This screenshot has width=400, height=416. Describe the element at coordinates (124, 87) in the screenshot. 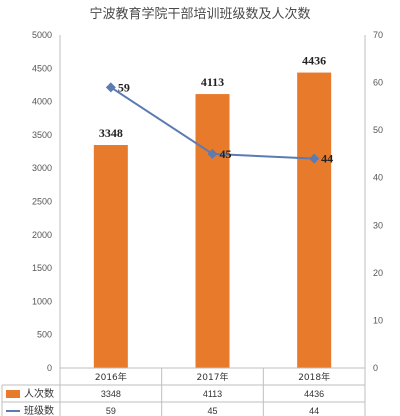

I see `line-value-label: 59` at that location.